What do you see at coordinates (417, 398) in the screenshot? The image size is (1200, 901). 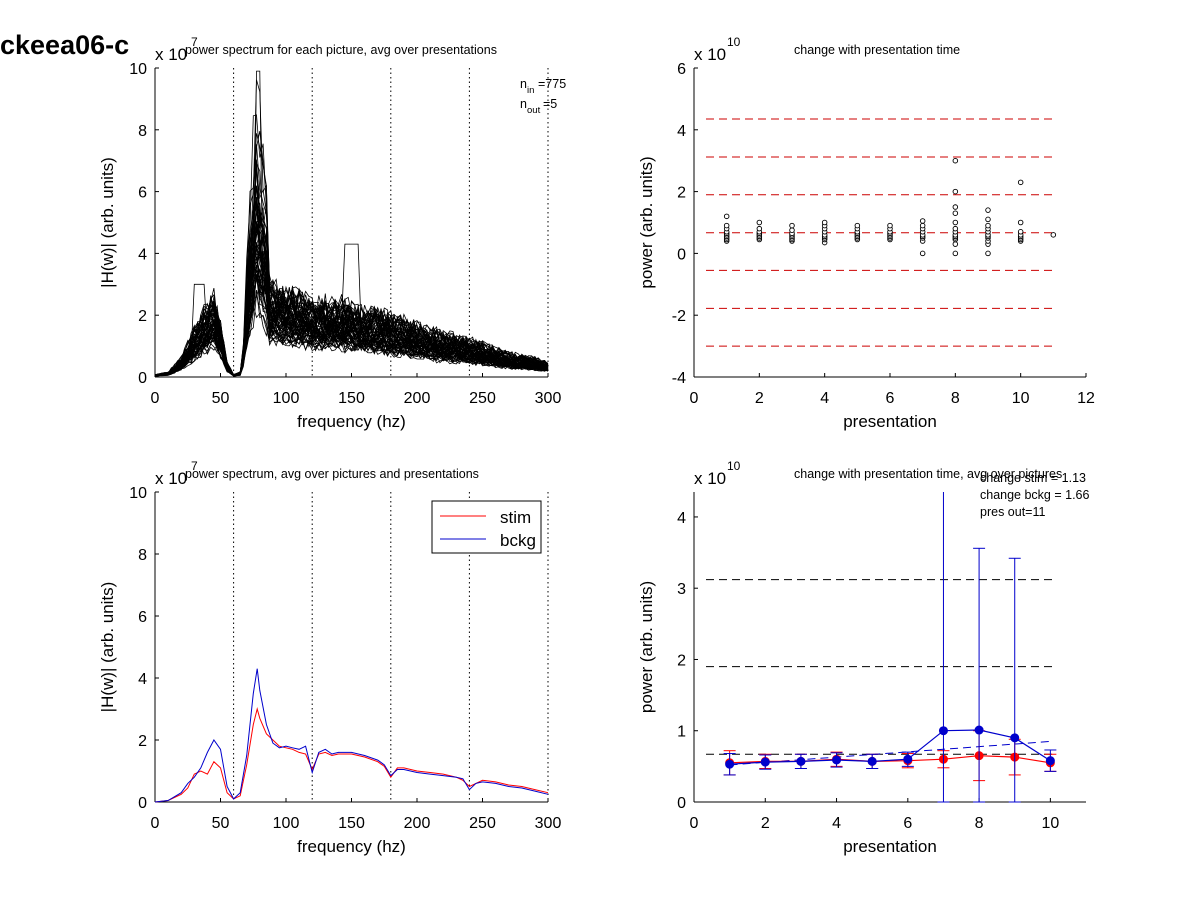 I see `top-left-x-tick-label: 200` at bounding box center [417, 398].